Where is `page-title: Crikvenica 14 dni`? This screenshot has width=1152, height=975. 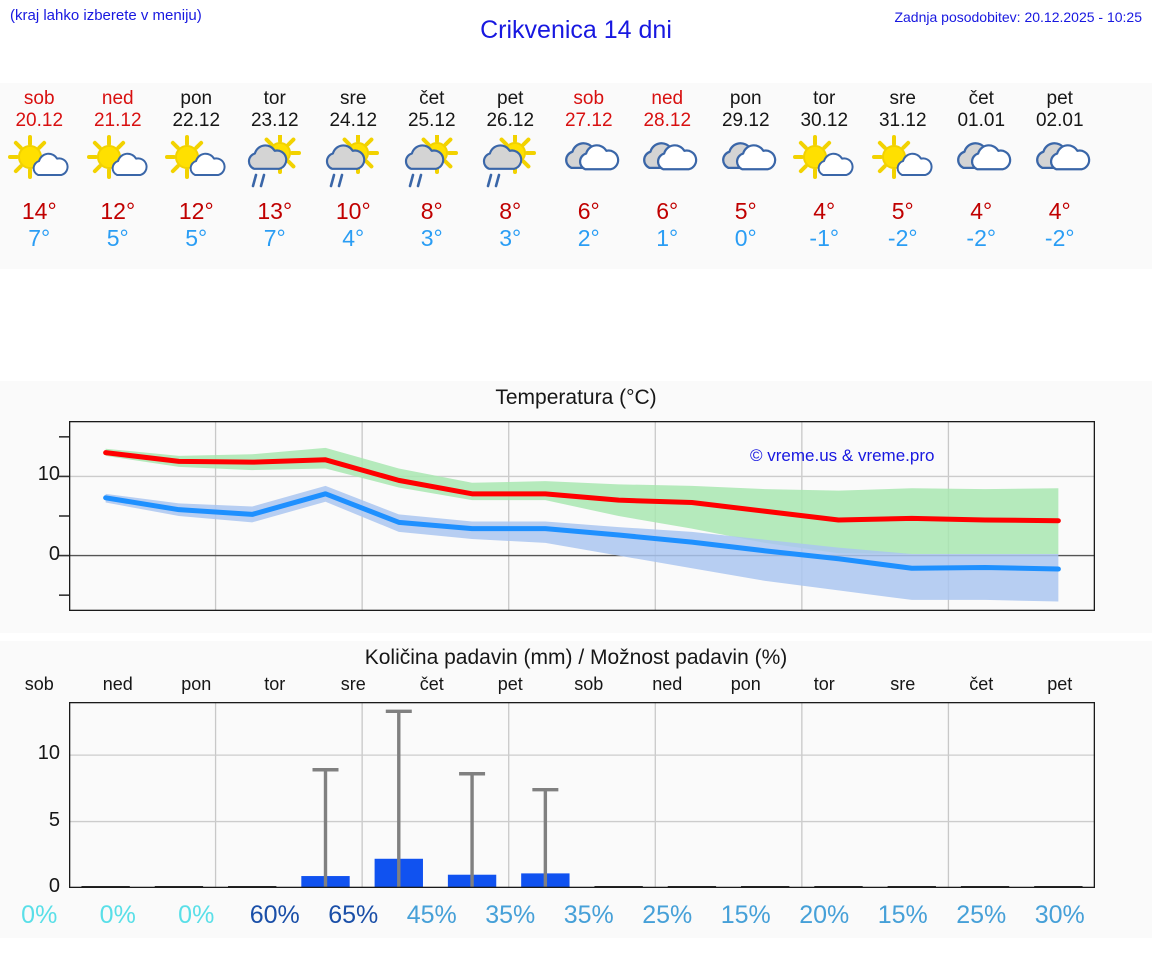
page-title: Crikvenica 14 dni is located at coordinates (576, 30).